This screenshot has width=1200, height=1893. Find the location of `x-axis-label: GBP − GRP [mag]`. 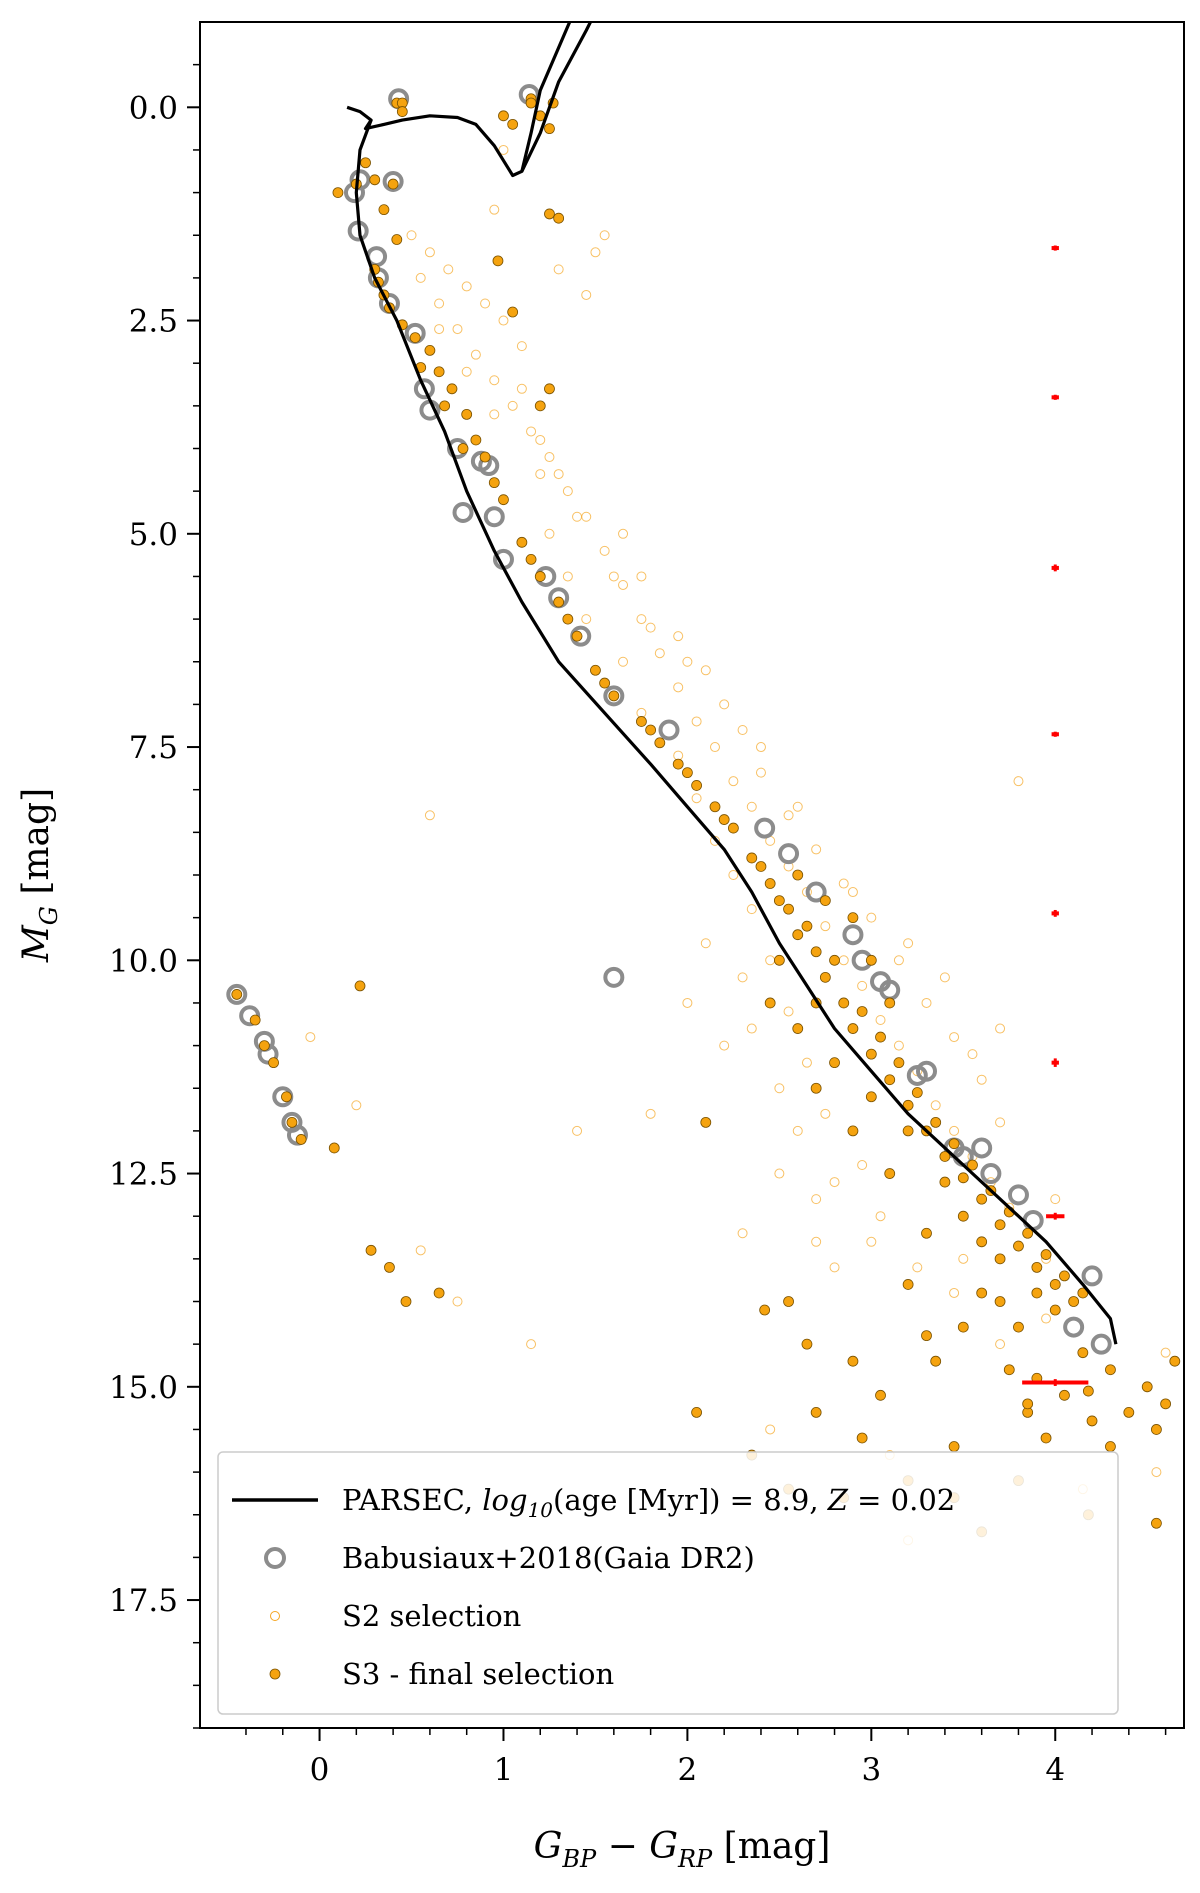

x-axis-label: GBP − GRP [mag] is located at coordinates (682, 1849).